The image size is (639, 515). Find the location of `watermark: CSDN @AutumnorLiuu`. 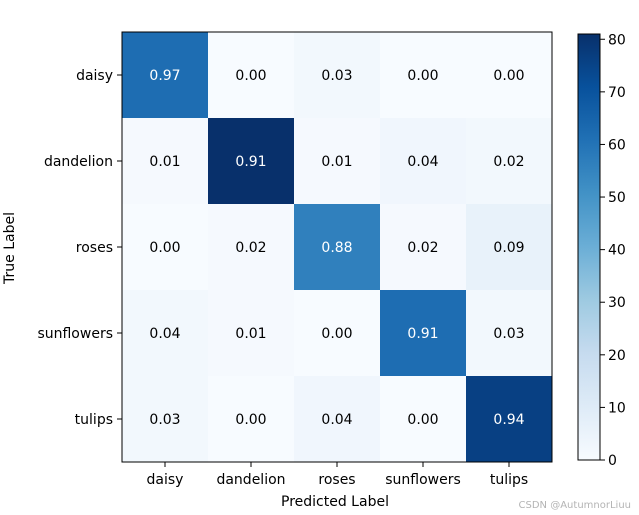

watermark: CSDN @AutumnorLiuu is located at coordinates (574, 505).